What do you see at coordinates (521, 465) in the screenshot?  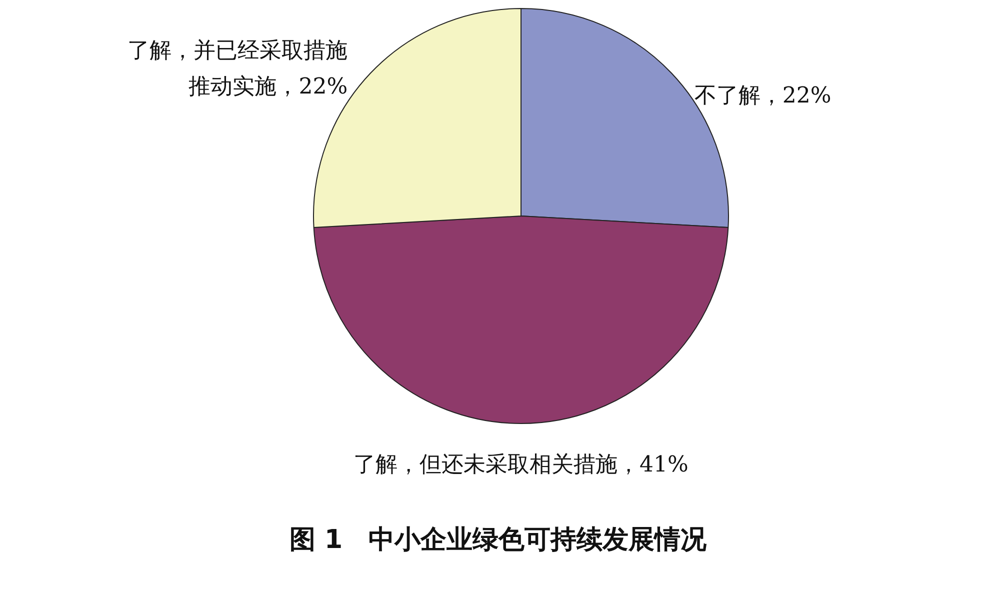 I see `slice-label: 了解，但还未采取相关措施，41%` at bounding box center [521, 465].